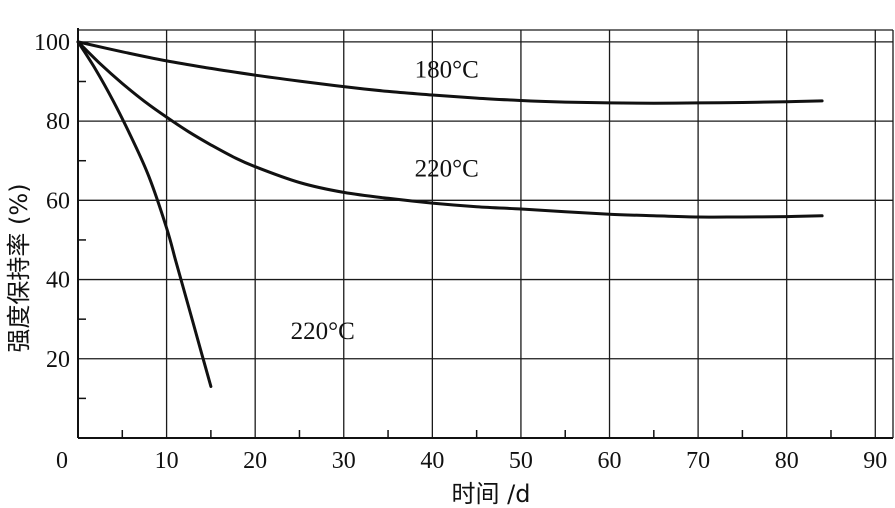 Image resolution: width=895 pixels, height=508 pixels. Describe the element at coordinates (344, 461) in the screenshot. I see `x-tick-label-30: 30` at that location.